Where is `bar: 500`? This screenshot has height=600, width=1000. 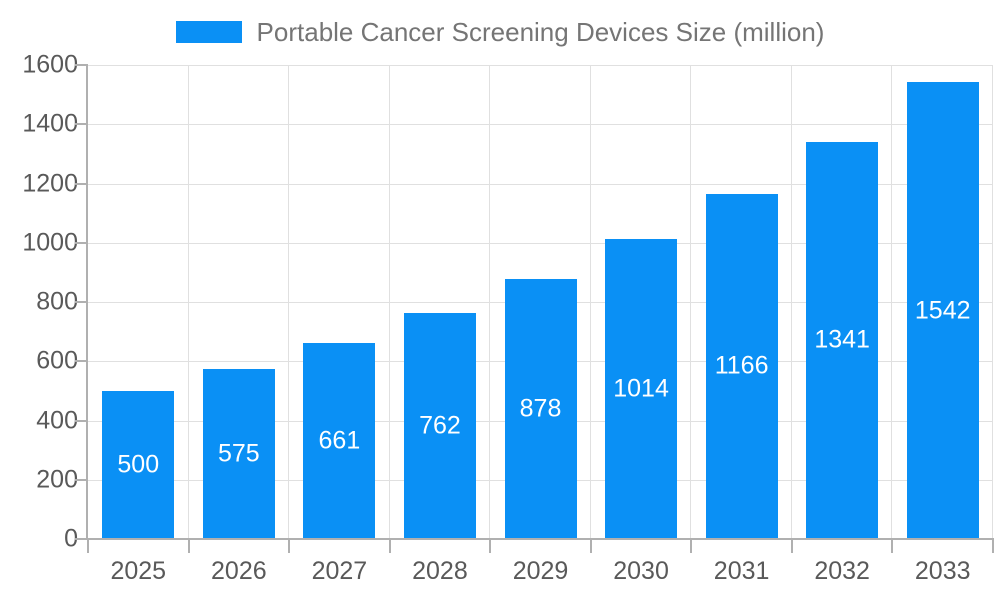 bar: 500 is located at coordinates (138, 464).